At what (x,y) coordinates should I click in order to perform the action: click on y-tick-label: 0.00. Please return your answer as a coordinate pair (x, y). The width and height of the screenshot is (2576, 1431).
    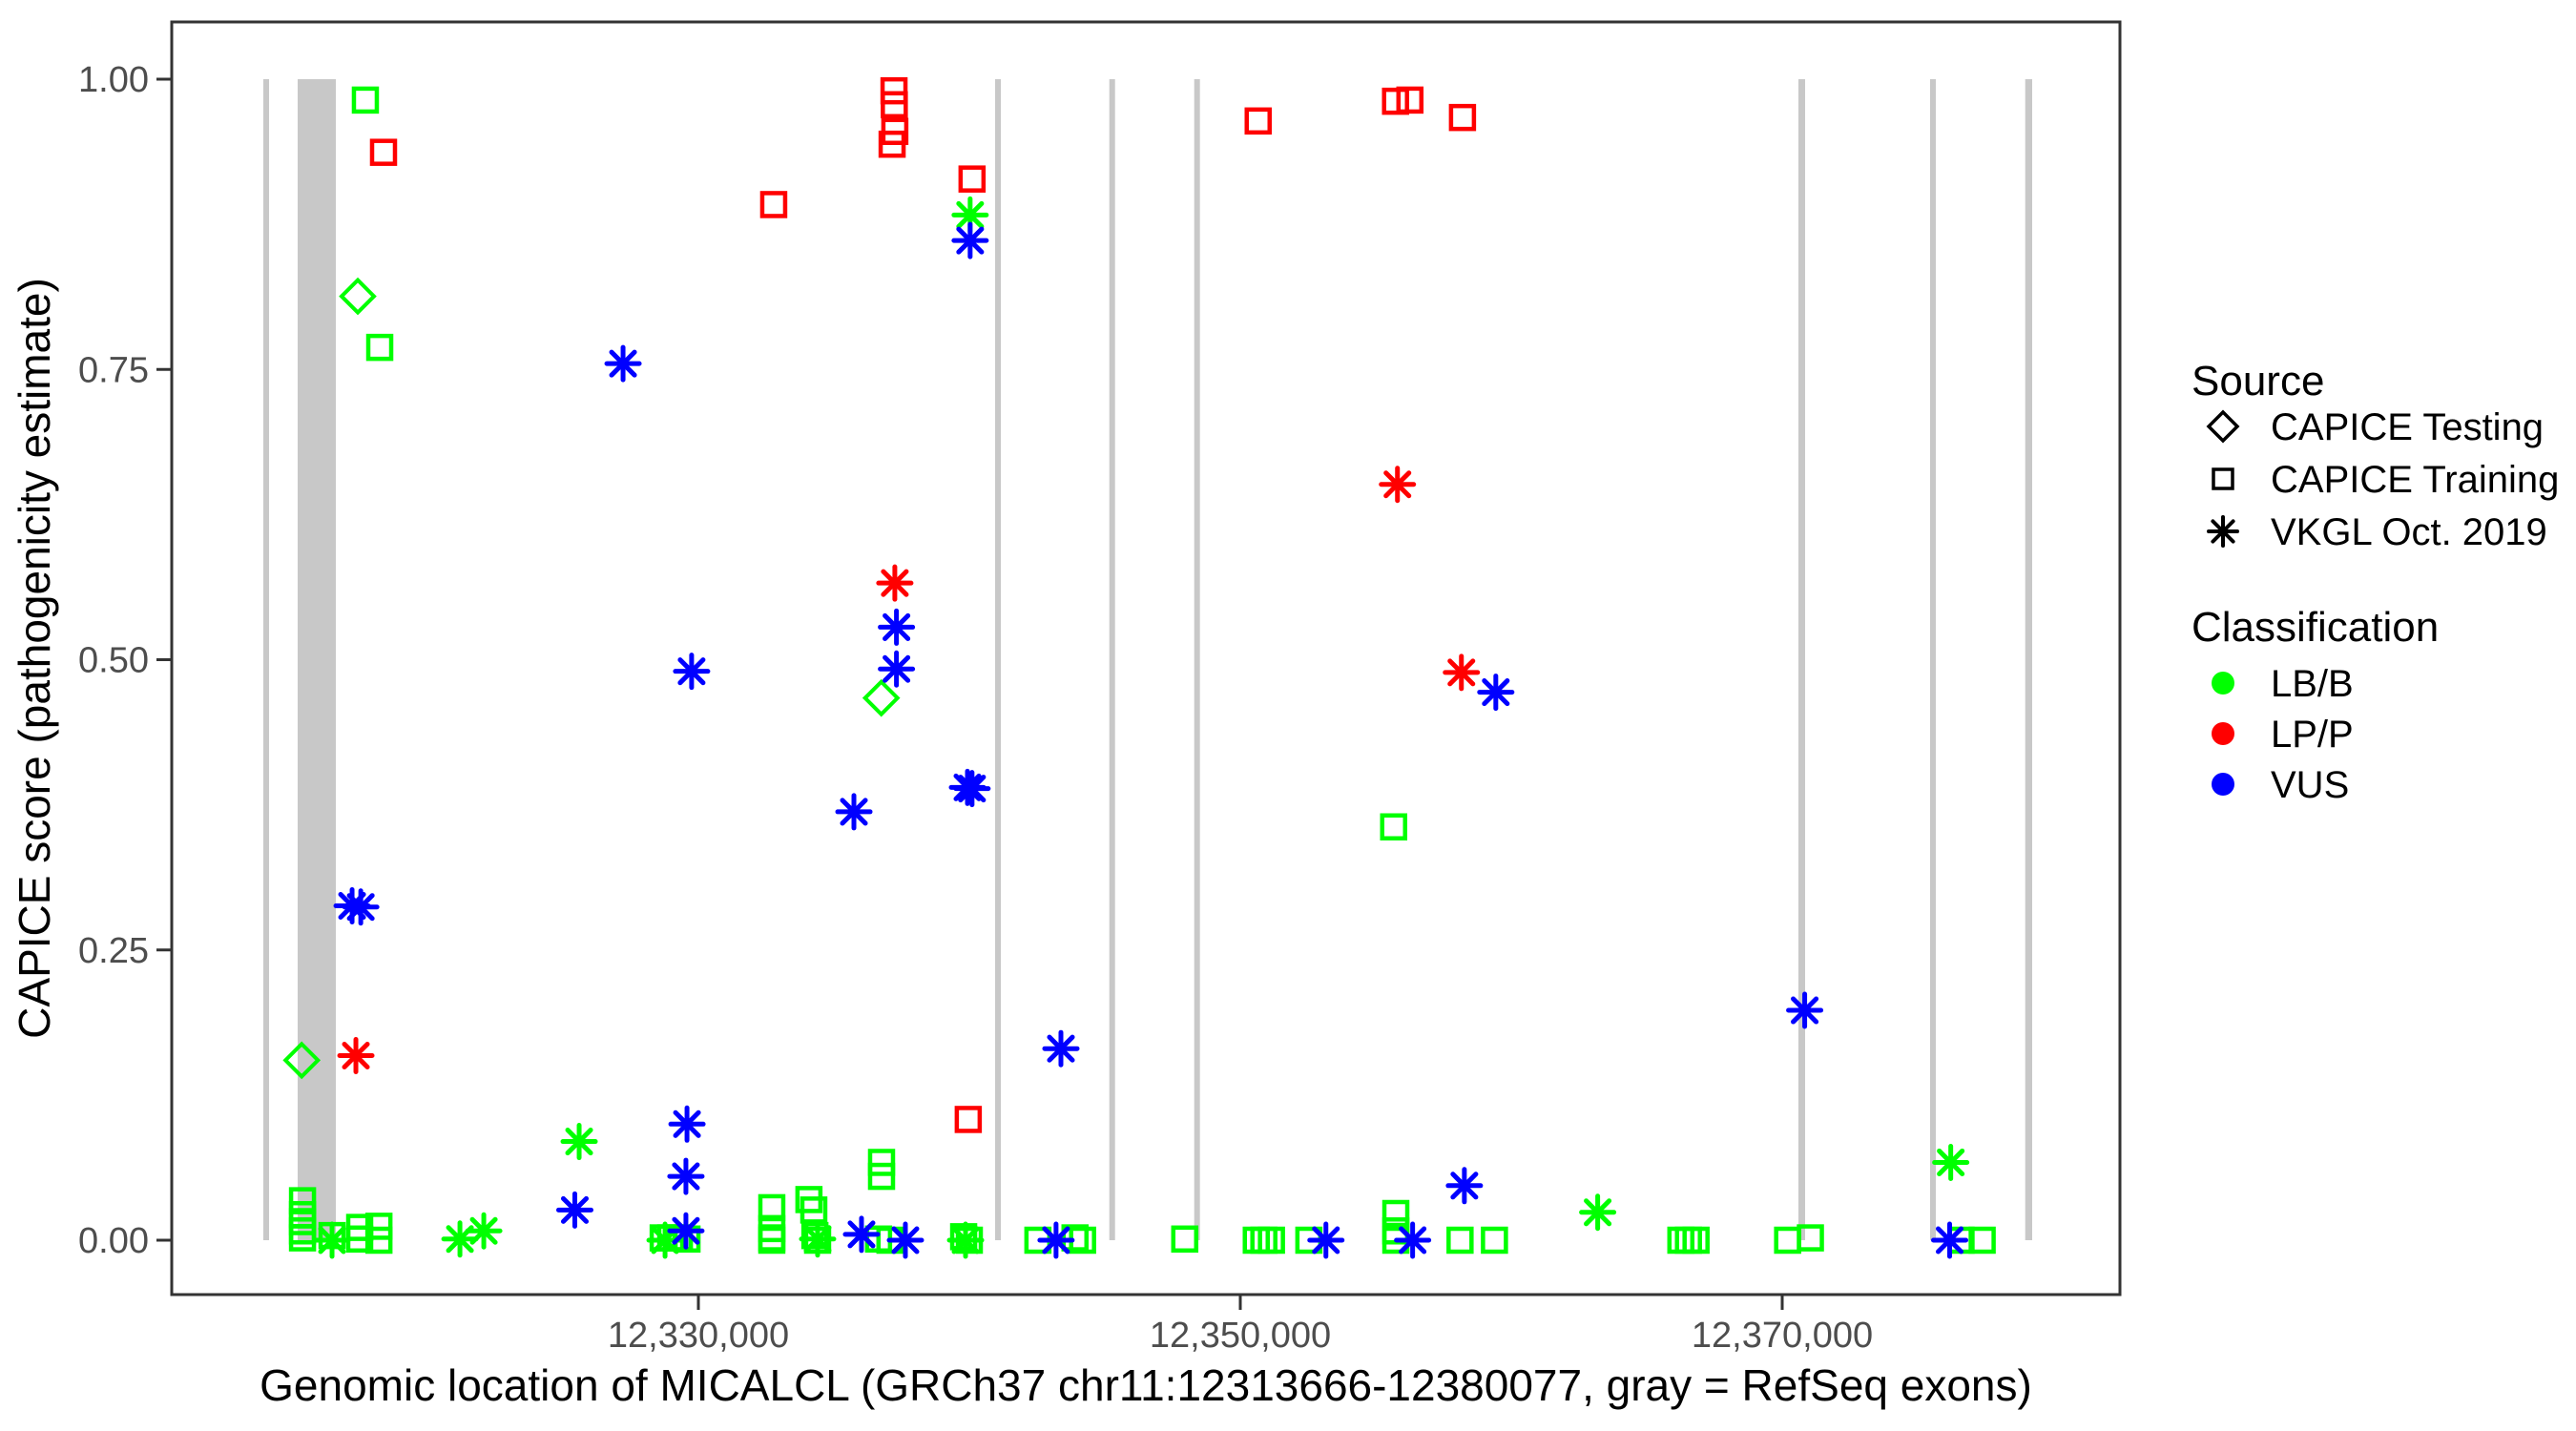
    Looking at the image, I should click on (113, 1241).